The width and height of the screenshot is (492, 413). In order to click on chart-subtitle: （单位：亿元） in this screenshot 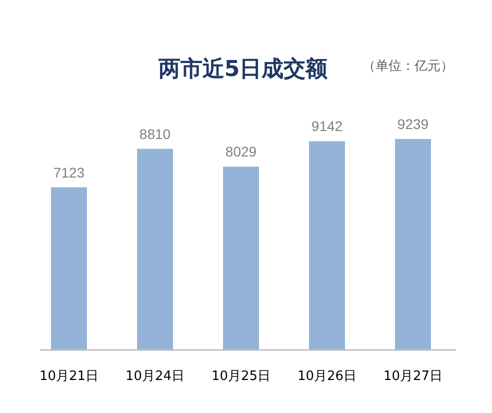, I will do `click(408, 66)`.